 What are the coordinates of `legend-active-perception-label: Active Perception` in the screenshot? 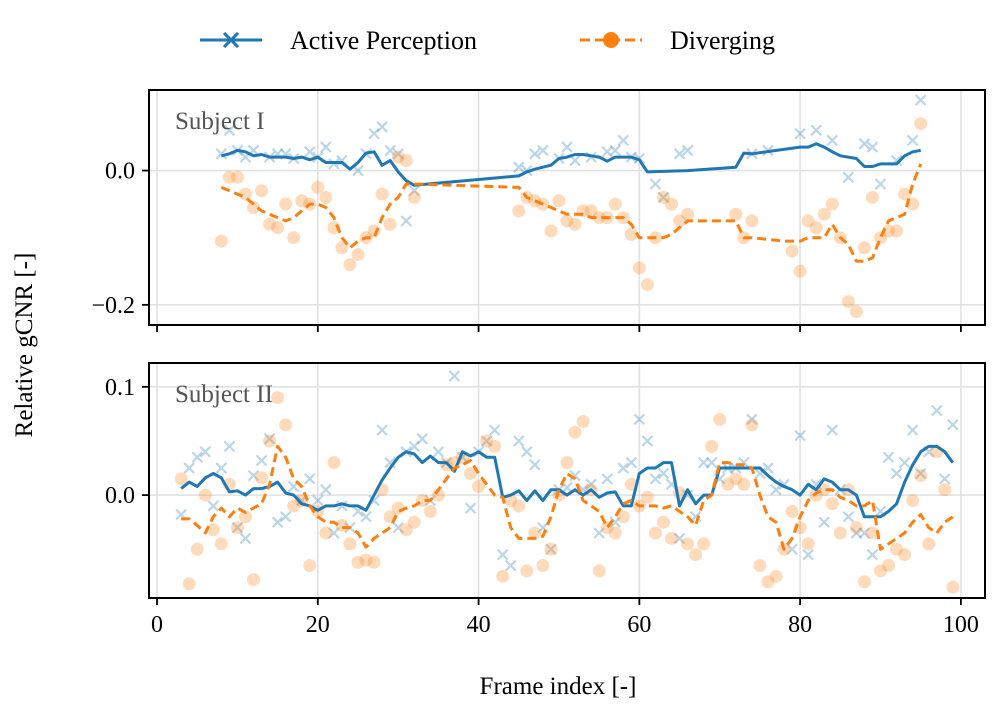 It's located at (383, 40).